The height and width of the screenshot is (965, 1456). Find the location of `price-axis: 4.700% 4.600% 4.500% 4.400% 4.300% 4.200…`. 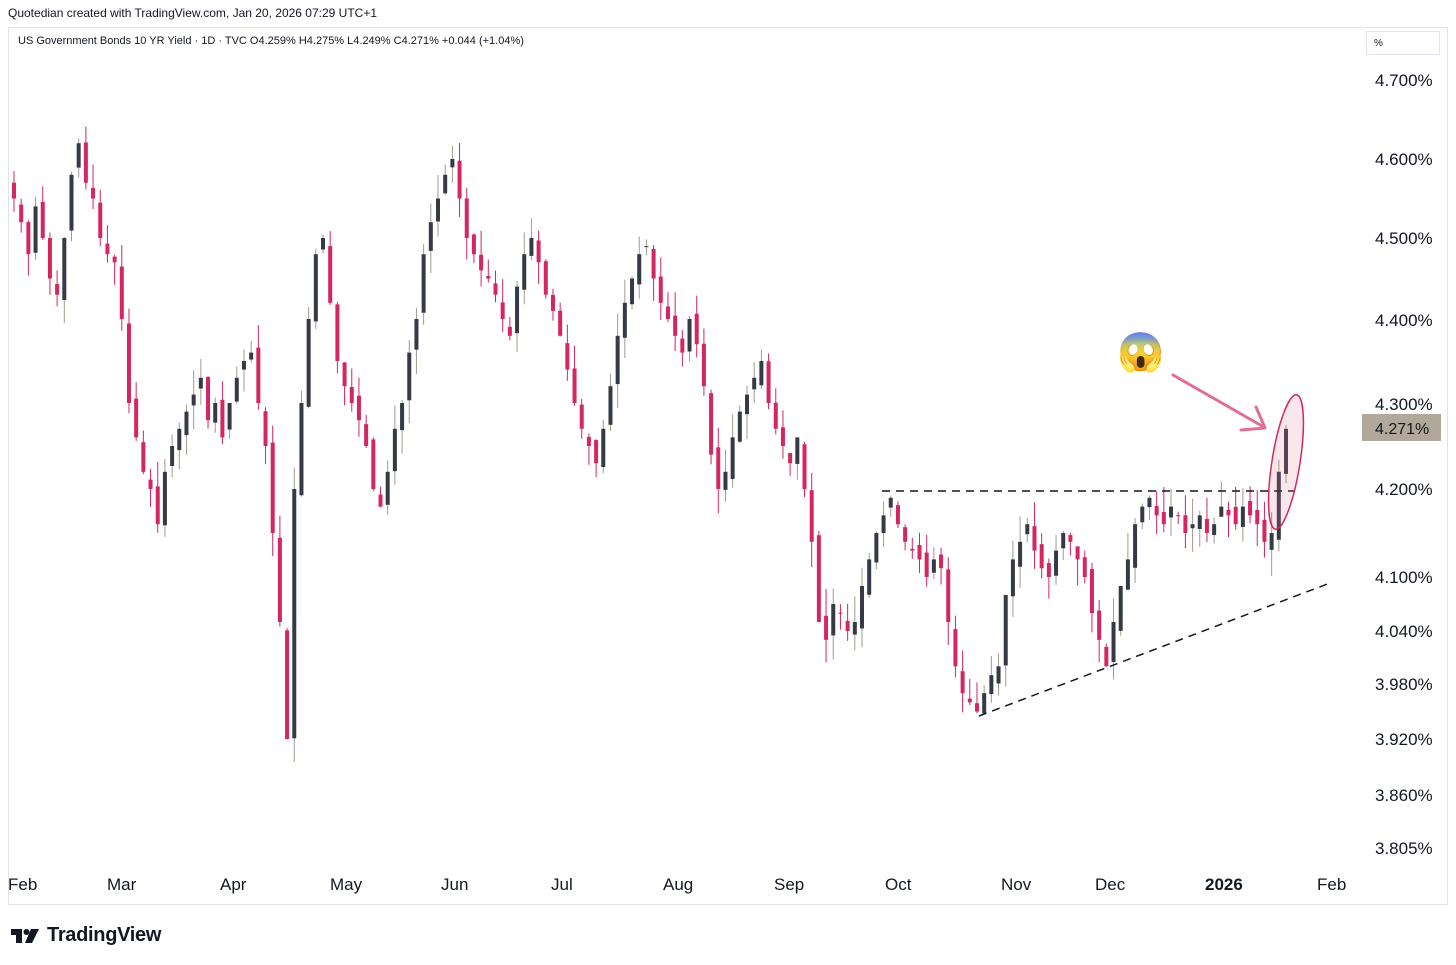

price-axis: 4.700% 4.600% 4.500% 4.400% 4.300% 4.200… is located at coordinates (1401, 464).